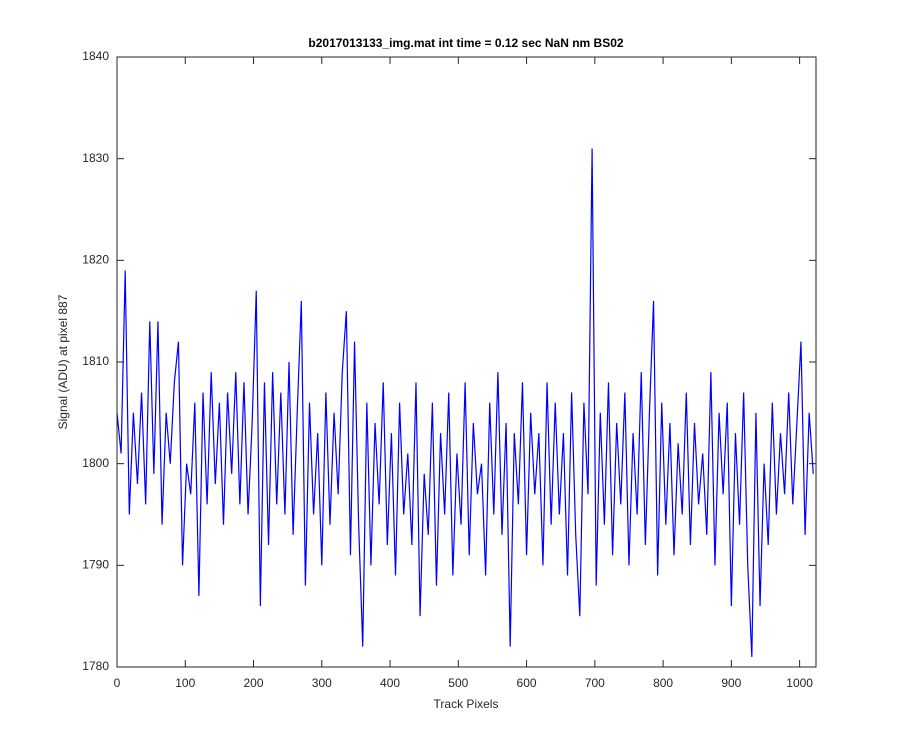  Describe the element at coordinates (663, 683) in the screenshot. I see `x-tick-label: 800` at that location.